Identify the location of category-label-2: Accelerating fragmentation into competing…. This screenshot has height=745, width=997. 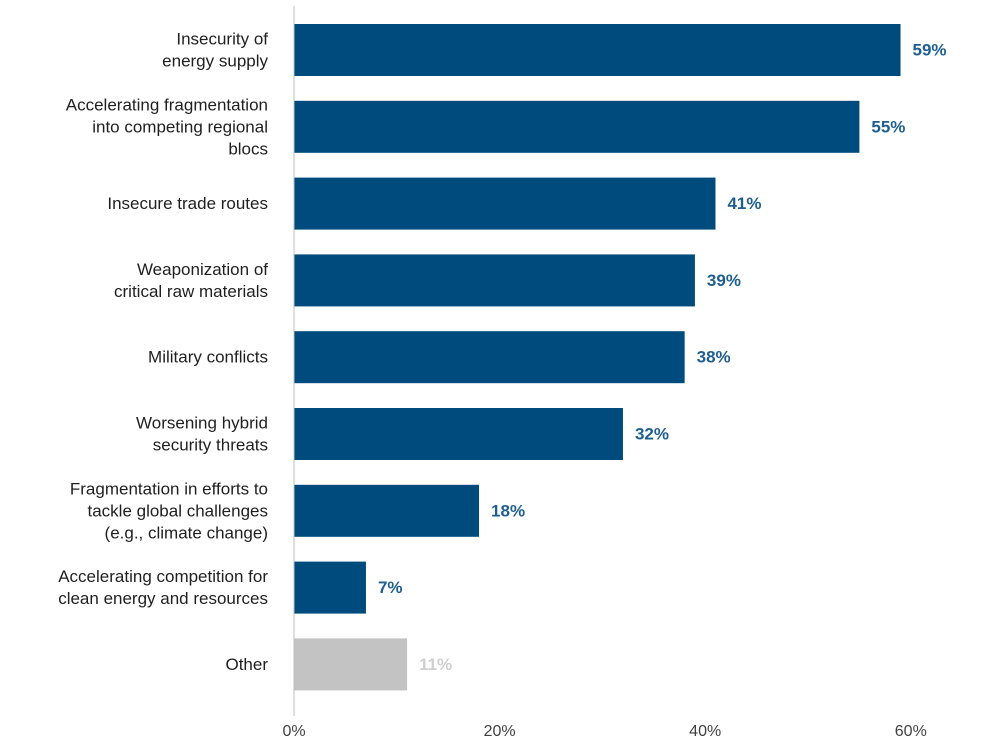
(167, 126).